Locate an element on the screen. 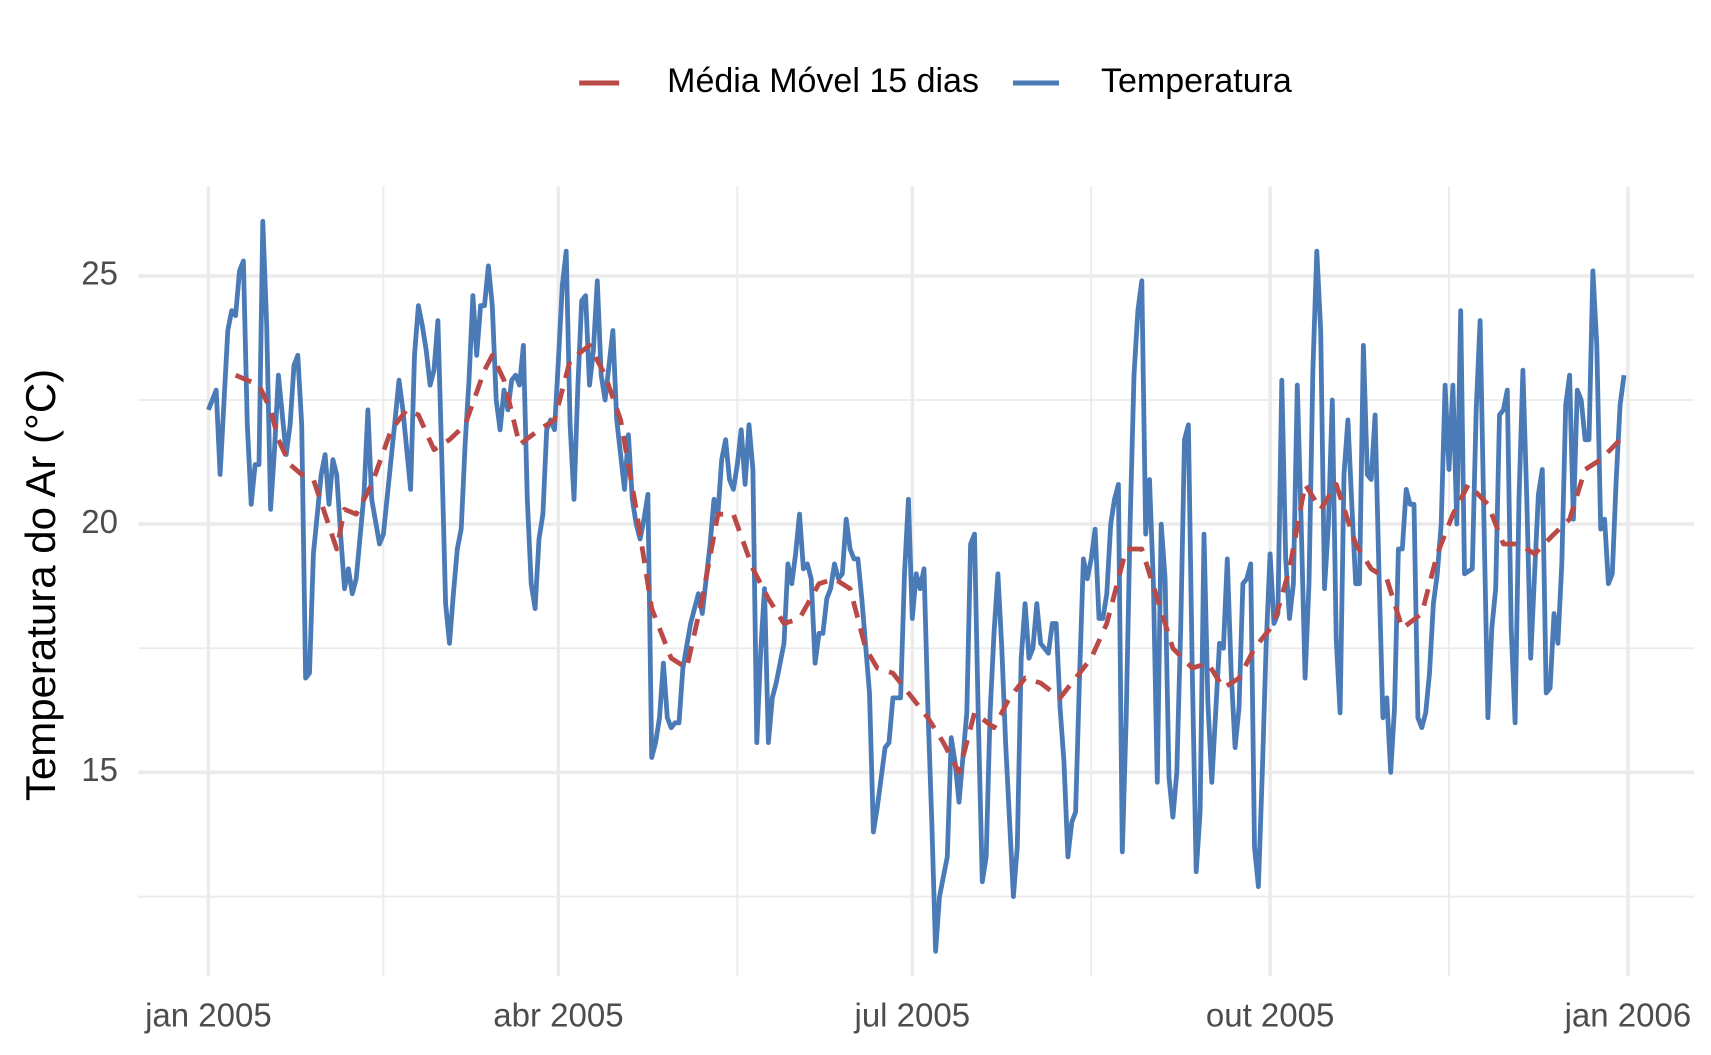 The width and height of the screenshot is (1711, 1055). legend-label: Média Móvel 15 dias is located at coordinates (823, 81).